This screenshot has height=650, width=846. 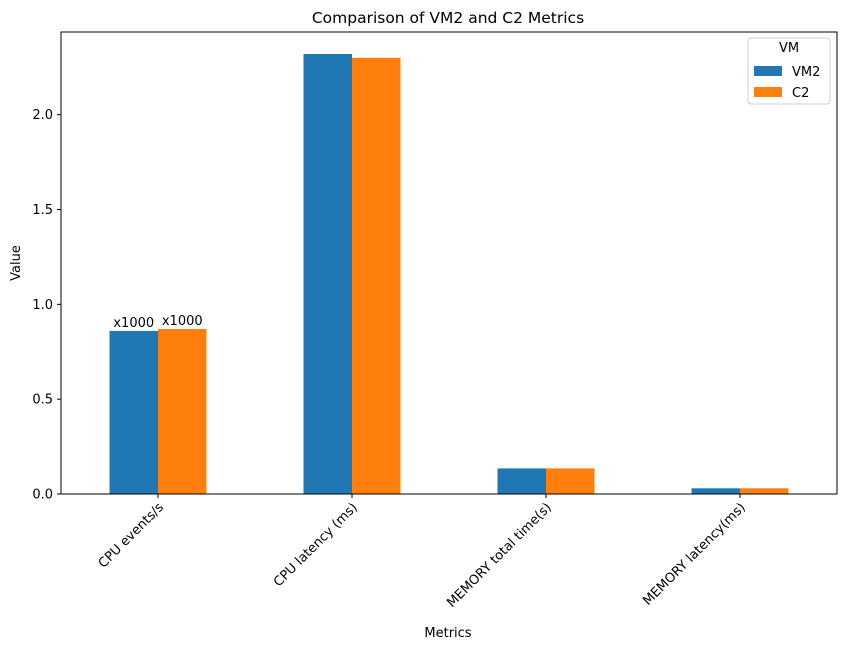 I want to click on legend-label-c2: C2, so click(x=800, y=93).